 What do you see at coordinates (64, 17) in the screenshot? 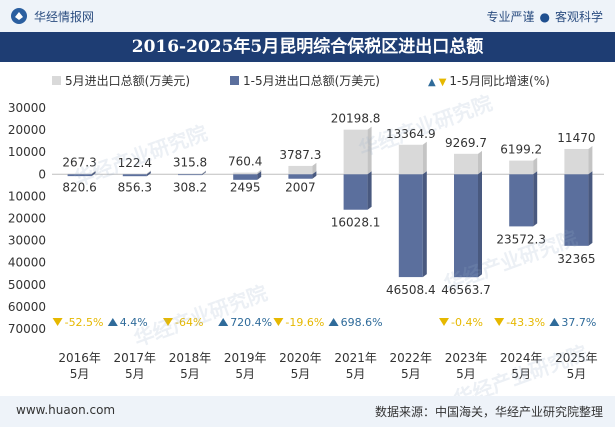
I see `brand-name: 华经情报网` at bounding box center [64, 17].